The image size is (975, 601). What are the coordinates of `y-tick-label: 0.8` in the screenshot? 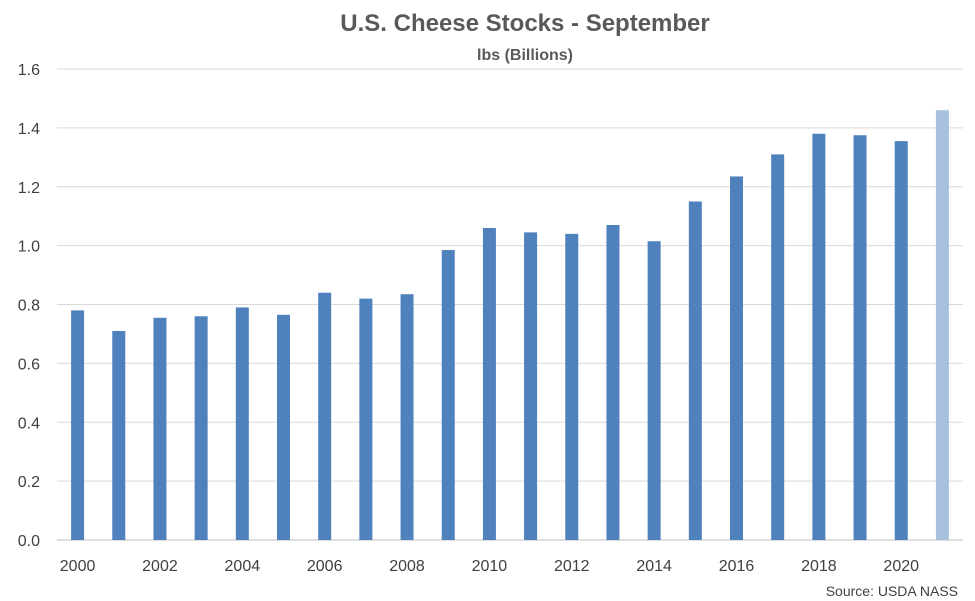 It's located at (29, 306).